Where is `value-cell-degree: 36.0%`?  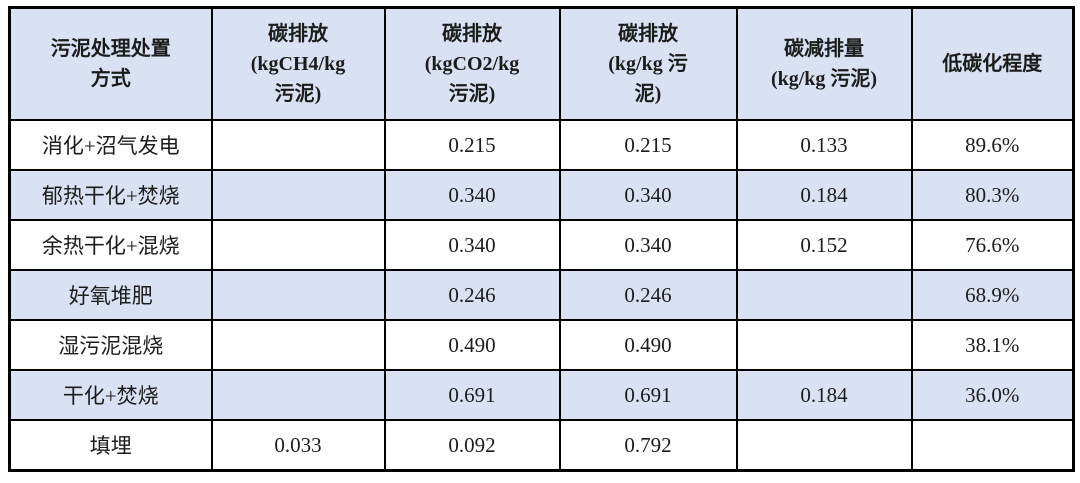
value-cell-degree: 36.0% is located at coordinates (992, 395).